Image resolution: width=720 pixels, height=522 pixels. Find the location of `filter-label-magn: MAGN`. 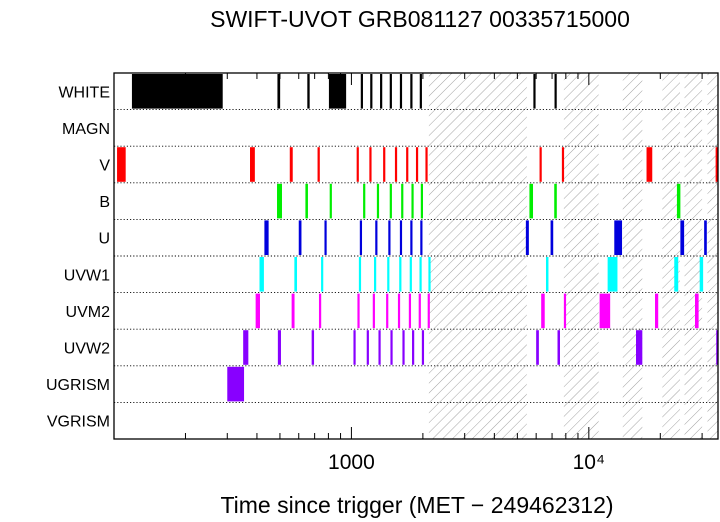

filter-label-magn: MAGN is located at coordinates (86, 129).